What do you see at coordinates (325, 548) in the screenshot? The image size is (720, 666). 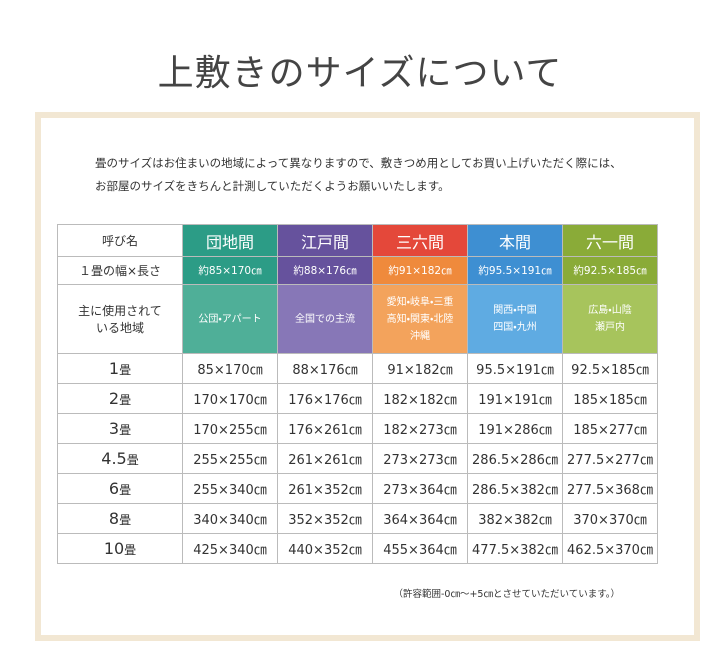 I see `dimension-cell: 440×352㎝` at bounding box center [325, 548].